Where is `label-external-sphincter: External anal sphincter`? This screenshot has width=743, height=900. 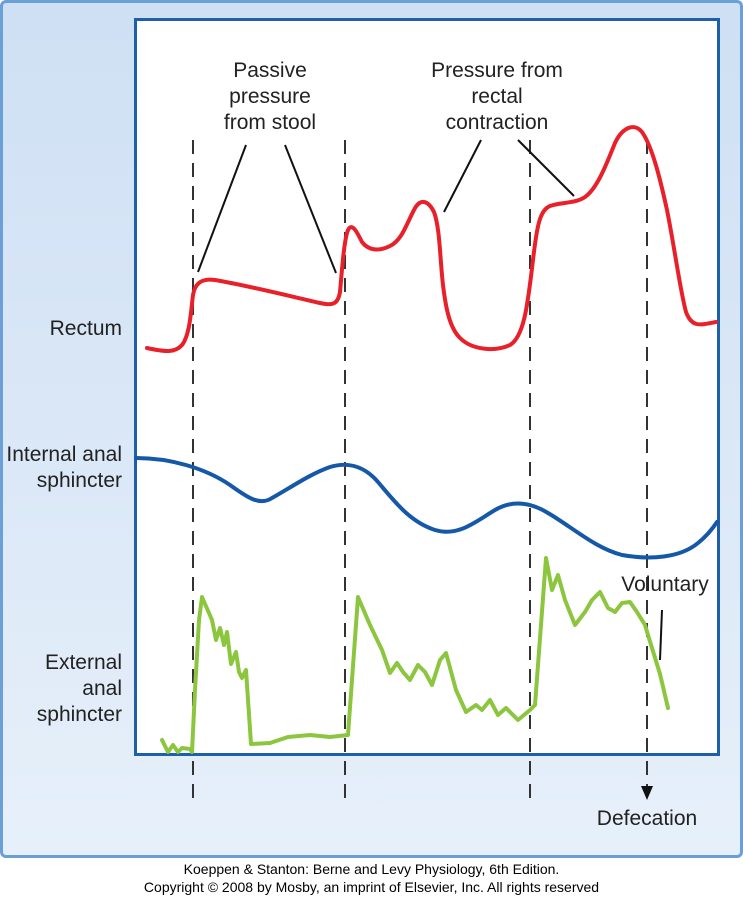
label-external-sphincter: External anal sphincter is located at coordinates (79, 688).